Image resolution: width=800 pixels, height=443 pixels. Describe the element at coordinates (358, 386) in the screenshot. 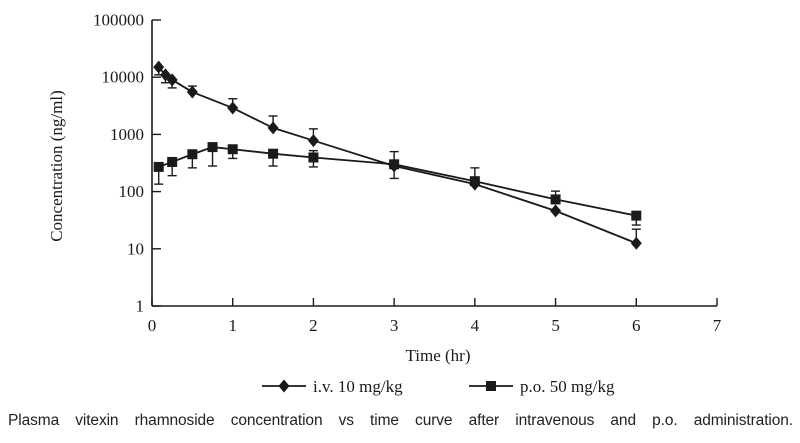

I see `legend-label: i.v. 10 mg/kg` at that location.